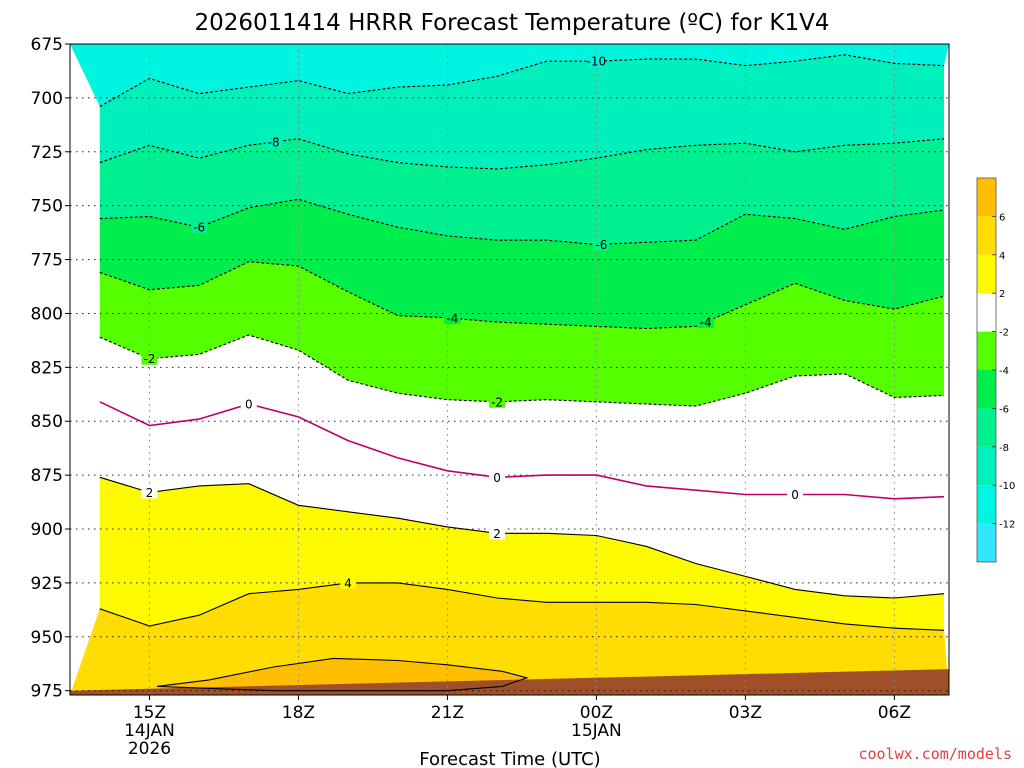 This screenshot has width=1024, height=768. I want to click on y-tick-label: 725, so click(47, 153).